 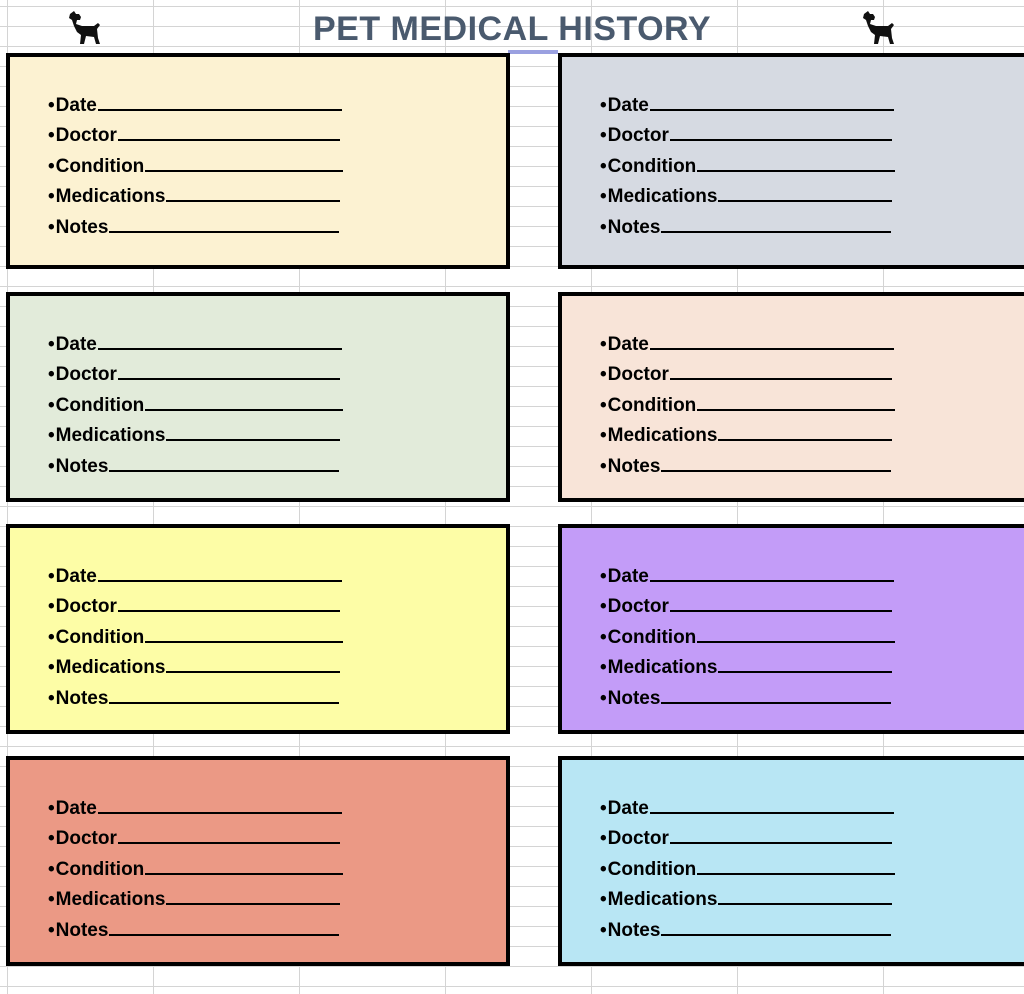 What do you see at coordinates (84, 27) in the screenshot?
I see `dog-silhouette-icon` at bounding box center [84, 27].